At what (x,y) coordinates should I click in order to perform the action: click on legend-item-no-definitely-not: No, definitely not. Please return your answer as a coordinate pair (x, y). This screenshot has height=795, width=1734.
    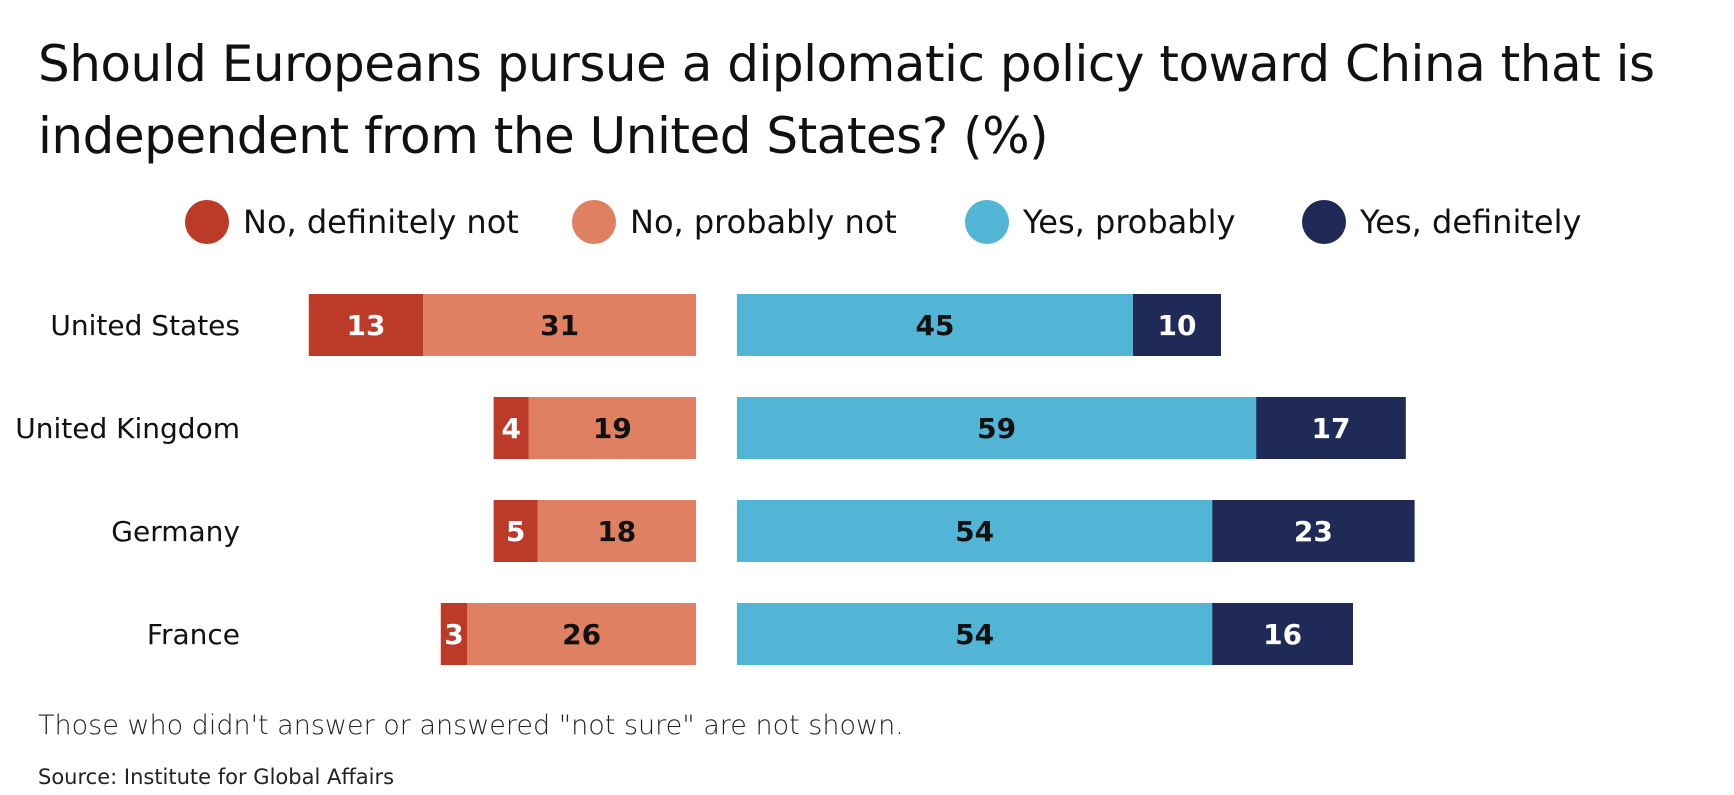
    Looking at the image, I should click on (352, 222).